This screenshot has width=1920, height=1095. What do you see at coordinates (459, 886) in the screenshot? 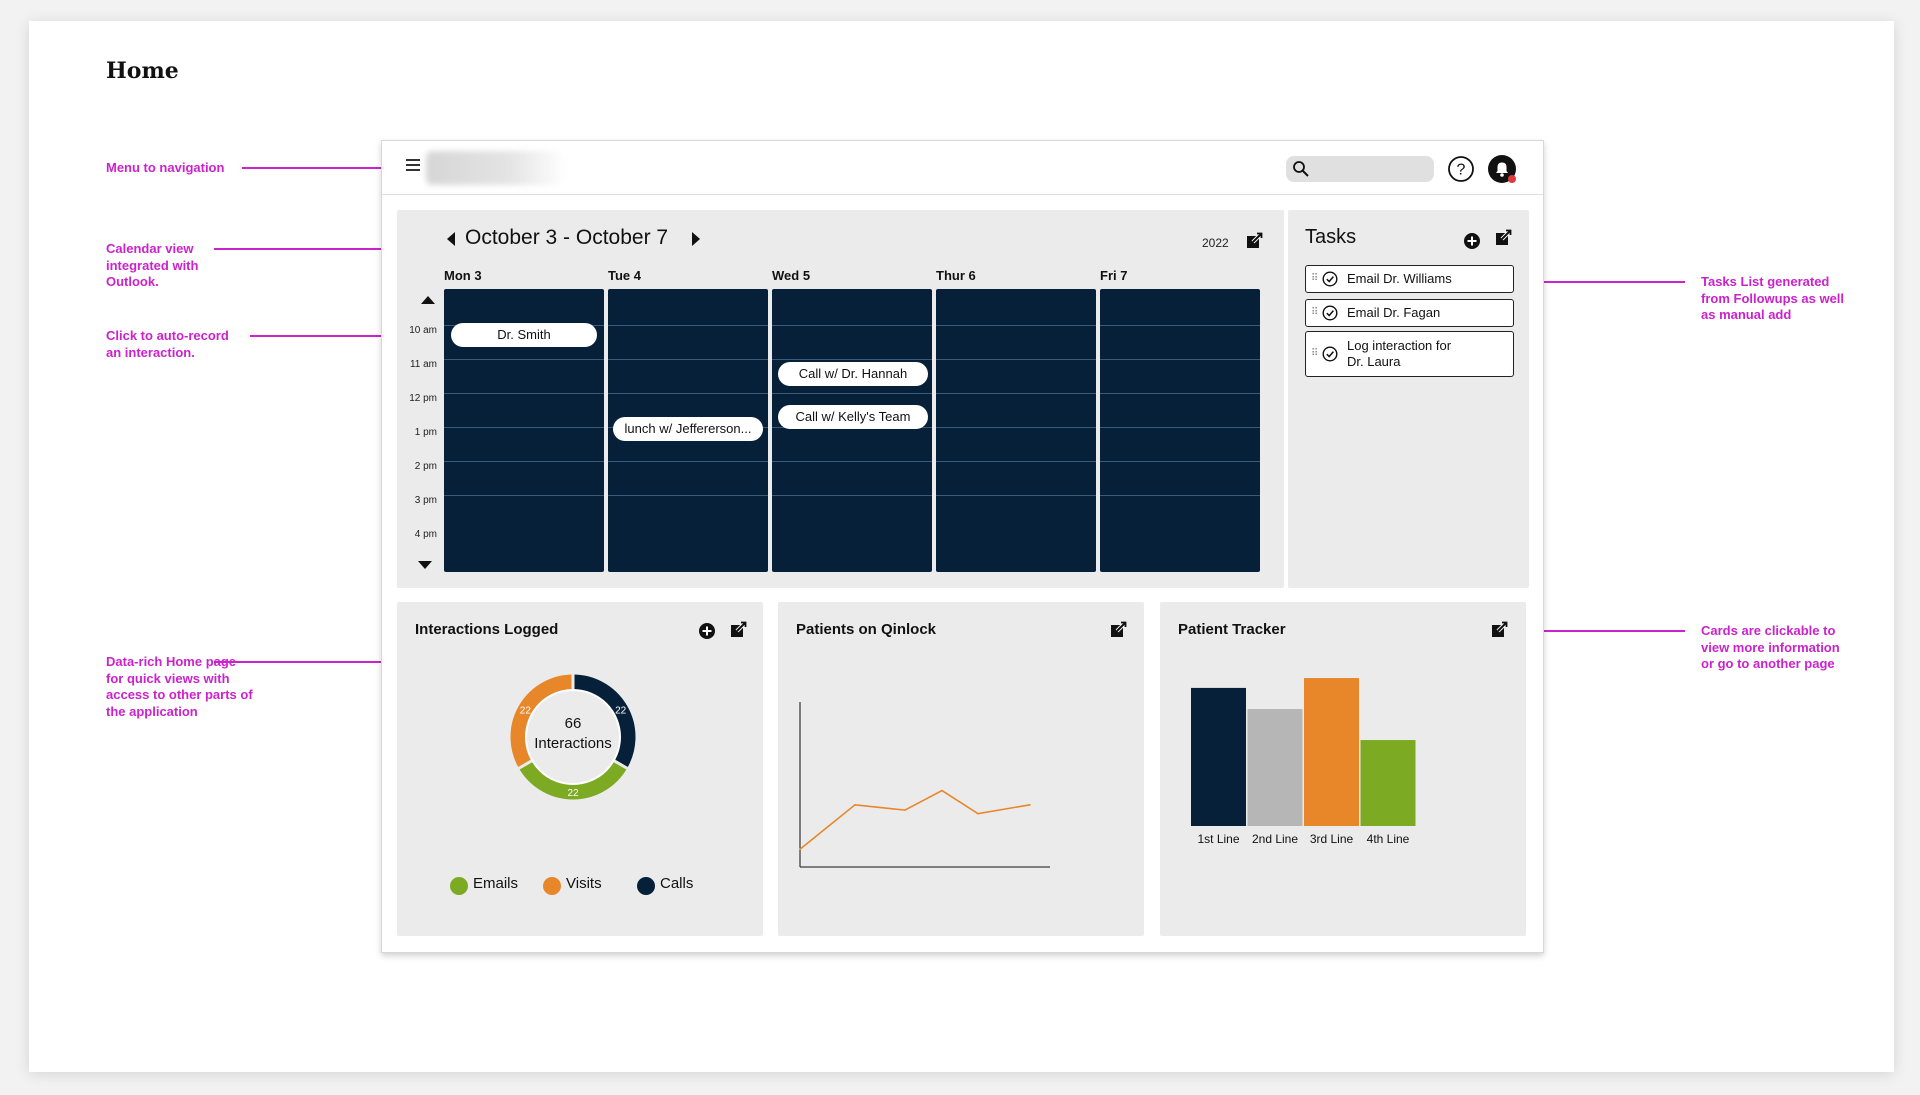
I see `legend-swatch-emails` at bounding box center [459, 886].